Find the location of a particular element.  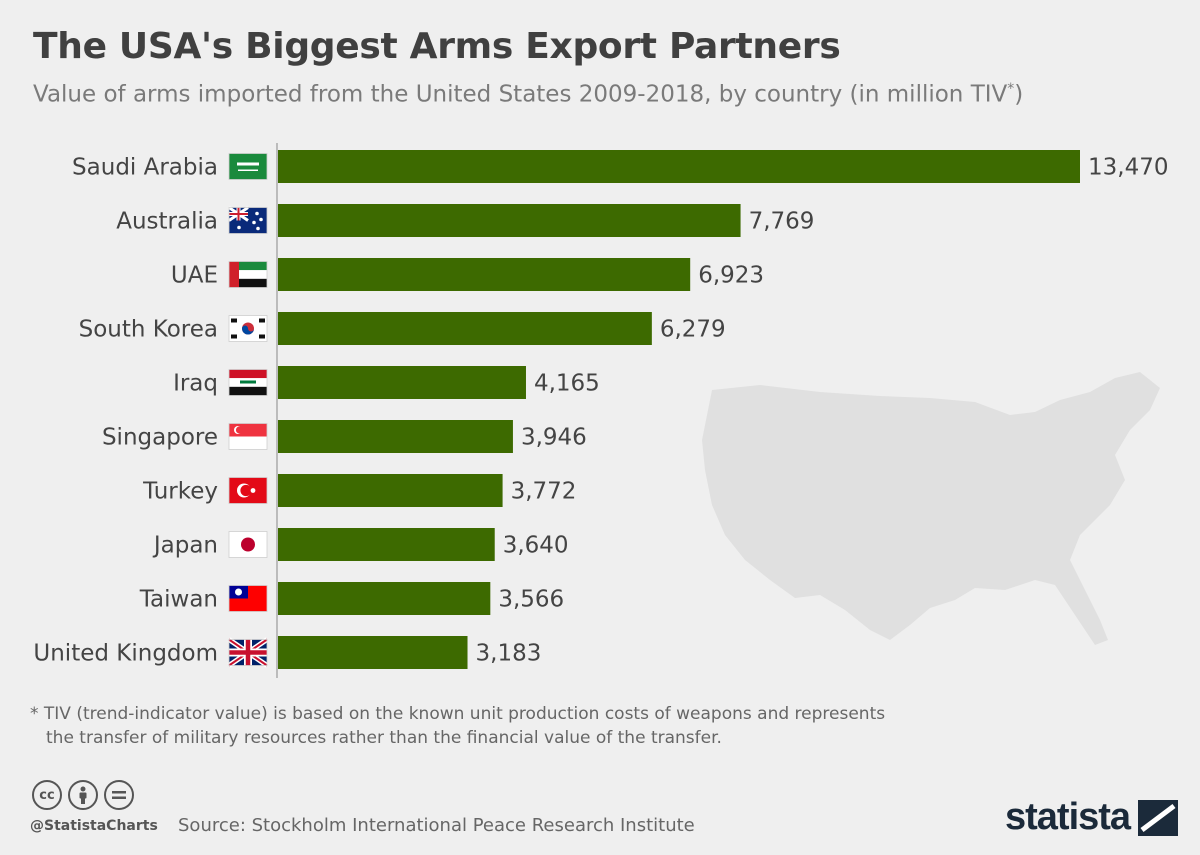

attribution-icon is located at coordinates (83, 795).